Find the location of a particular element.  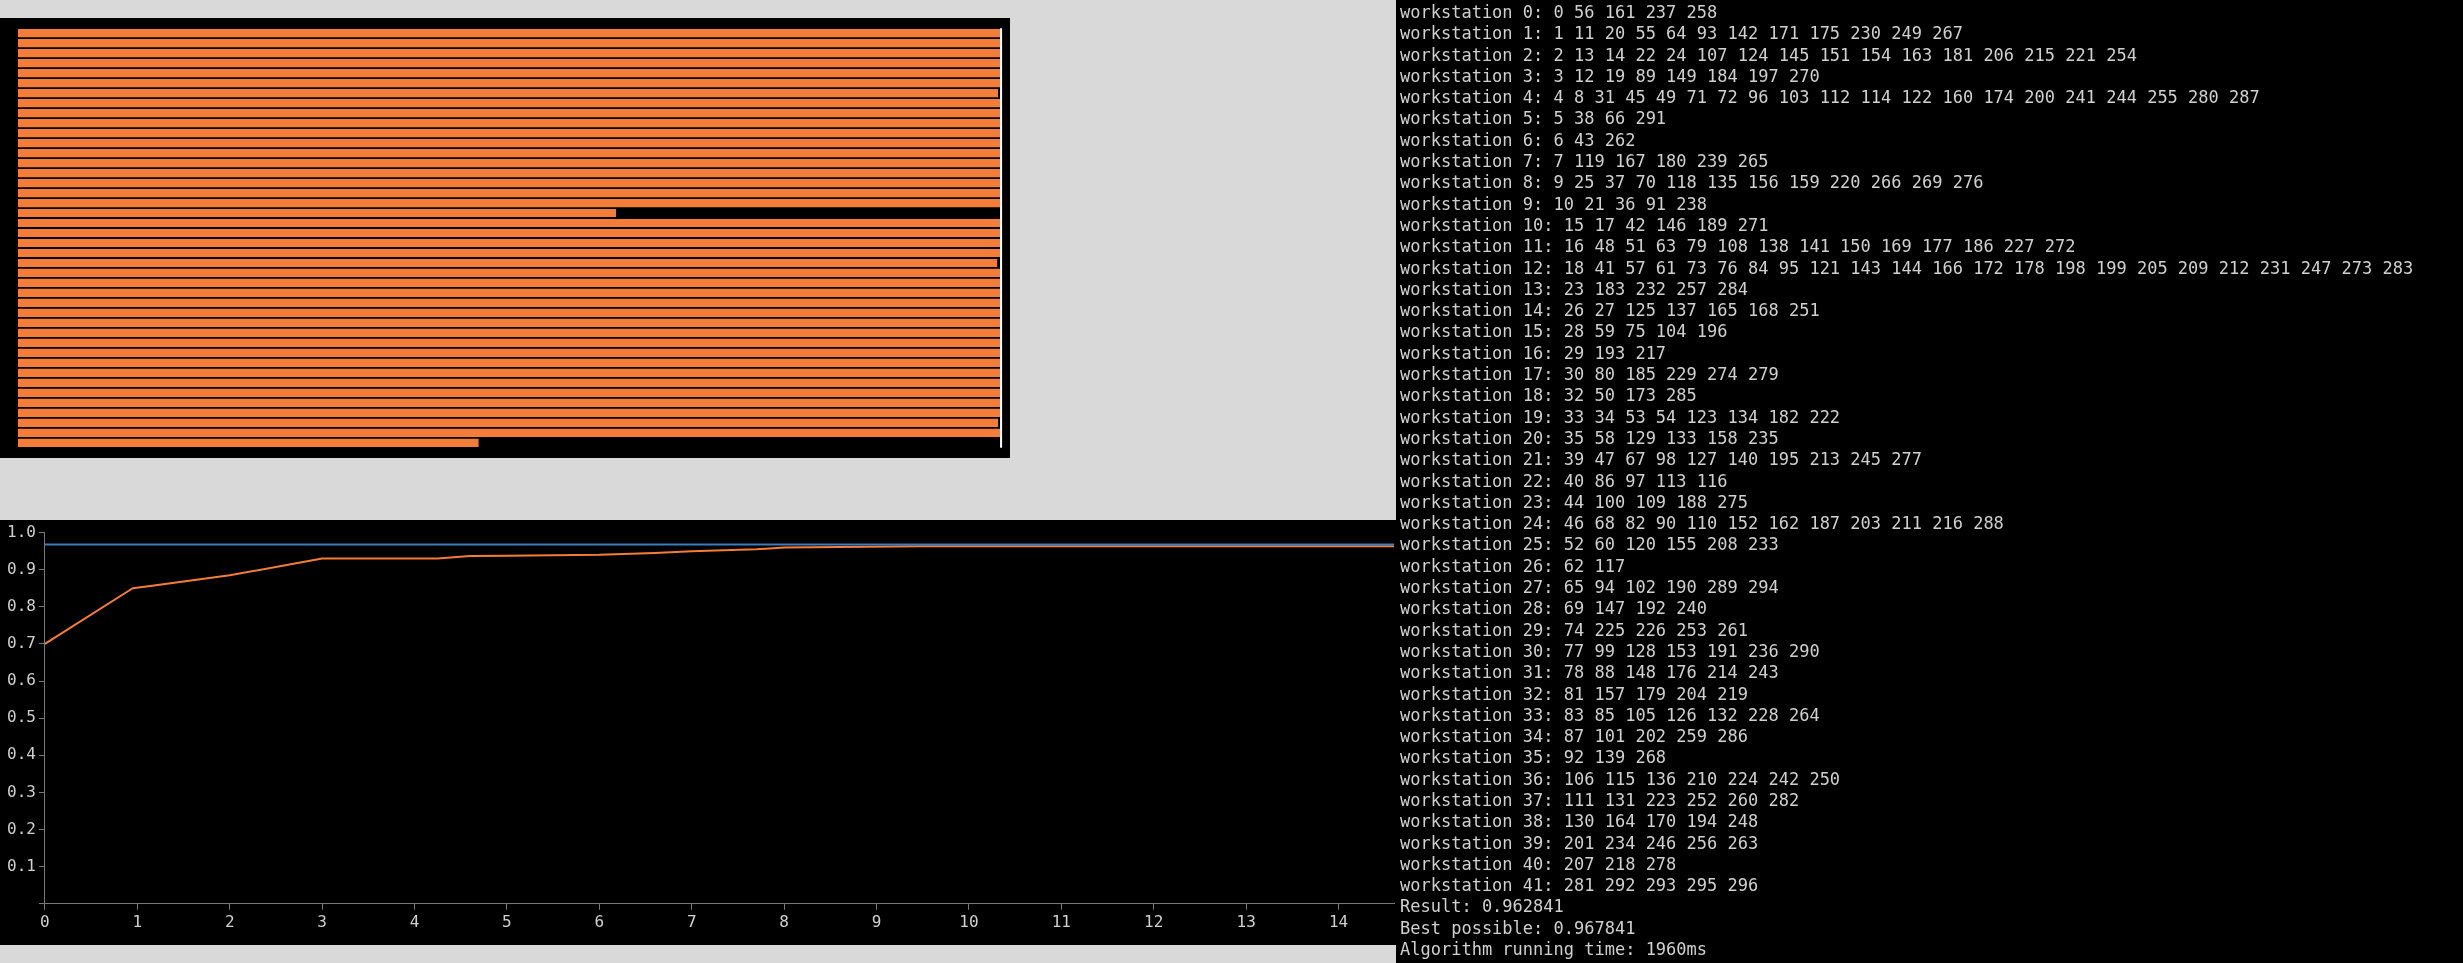

text: workstation 7: 7 119 167 180 239 265 is located at coordinates (1585, 162).